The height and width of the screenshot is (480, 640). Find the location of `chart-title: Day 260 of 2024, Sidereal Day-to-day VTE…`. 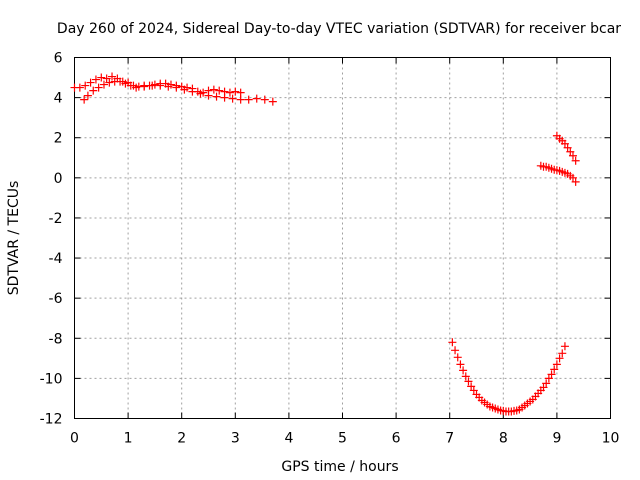

chart-title: Day 260 of 2024, Sidereal Day-to-day VTE… is located at coordinates (339, 29).